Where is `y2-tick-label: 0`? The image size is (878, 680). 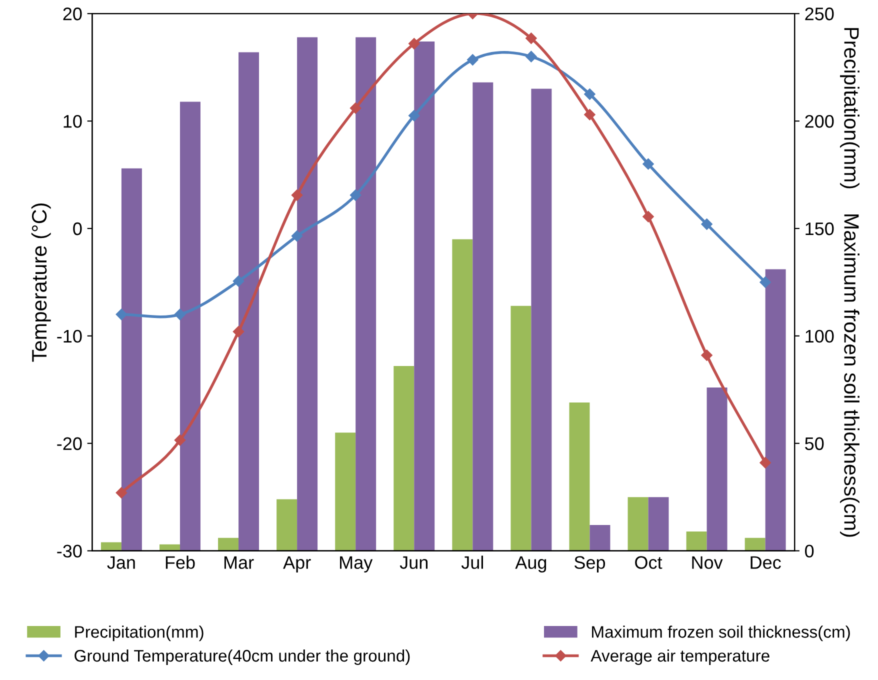 y2-tick-label: 0 is located at coordinates (809, 551).